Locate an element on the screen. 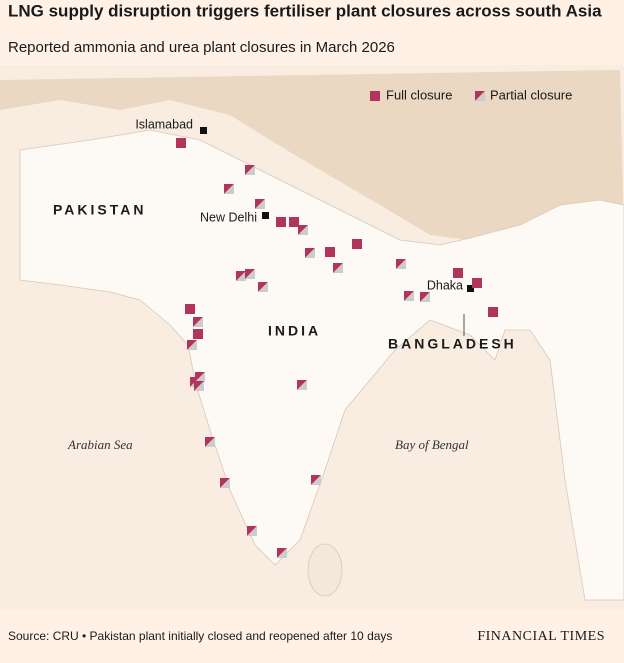 This screenshot has height=663, width=624. country-label: INDIA is located at coordinates (294, 331).